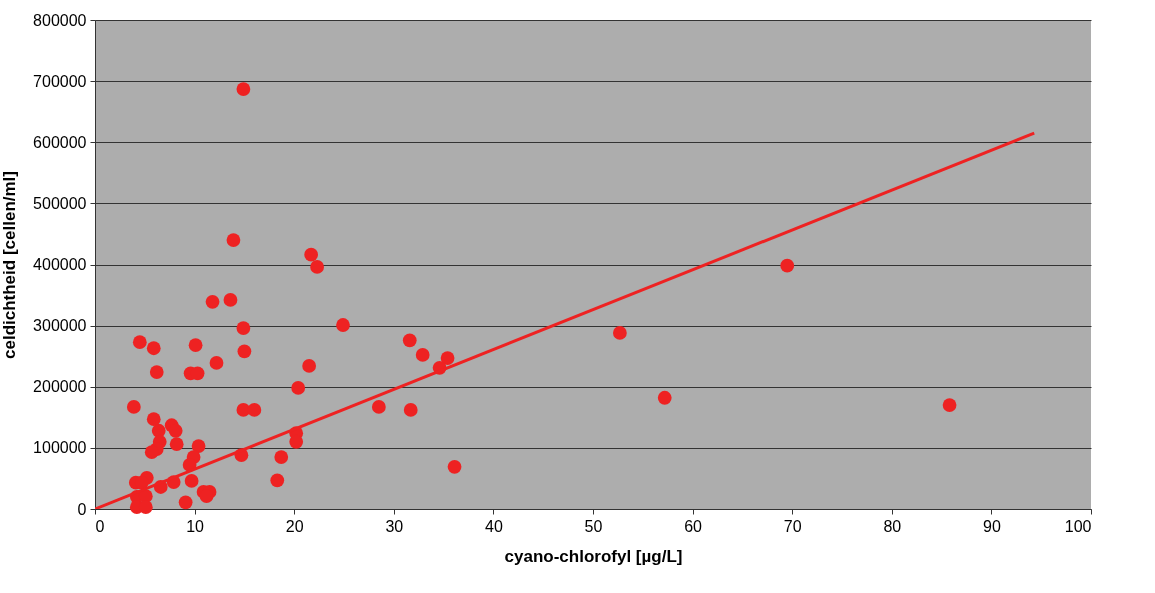 Image resolution: width=1155 pixels, height=593 pixels. I want to click on x-tick-label: 10, so click(195, 526).